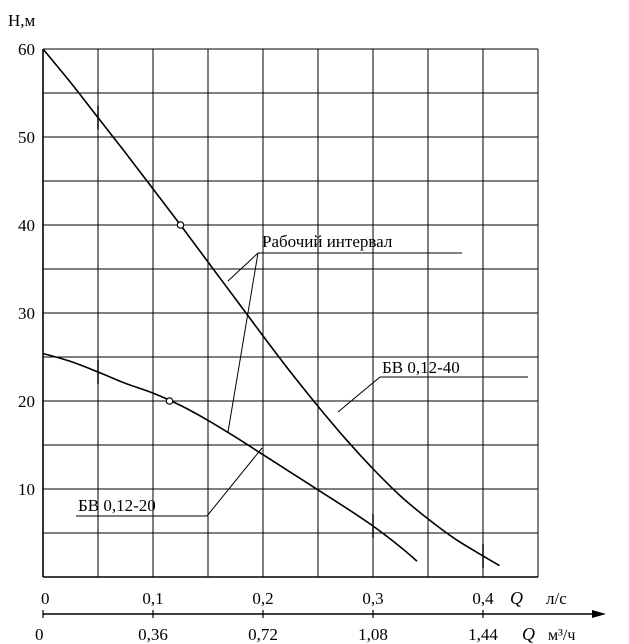  What do you see at coordinates (152, 598) in the screenshot?
I see `x-tick-label: 0,1` at bounding box center [152, 598].